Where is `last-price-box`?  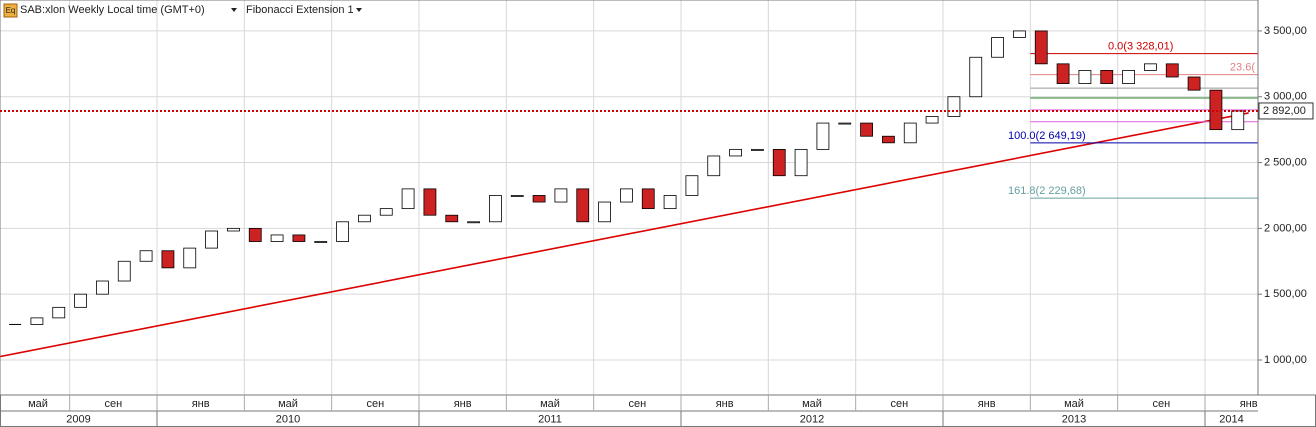
last-price-box is located at coordinates (1286, 111).